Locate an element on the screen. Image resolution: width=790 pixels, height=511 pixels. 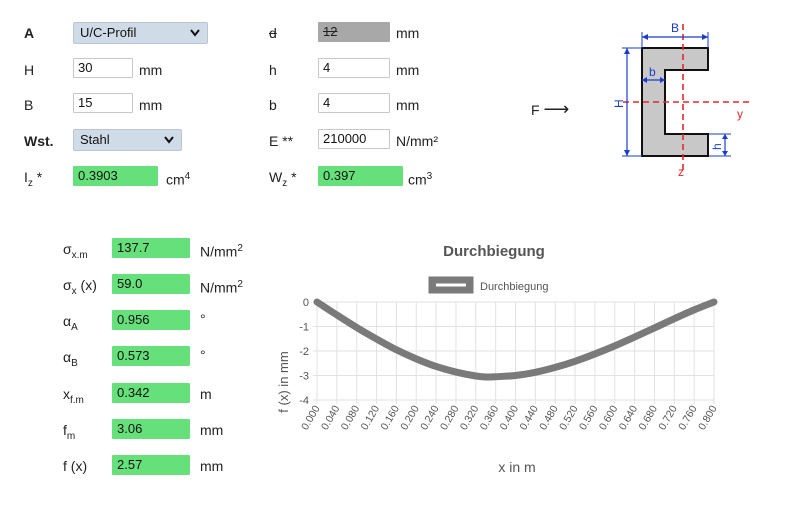
x-tick-label: 0.480 is located at coordinates (549, 417).